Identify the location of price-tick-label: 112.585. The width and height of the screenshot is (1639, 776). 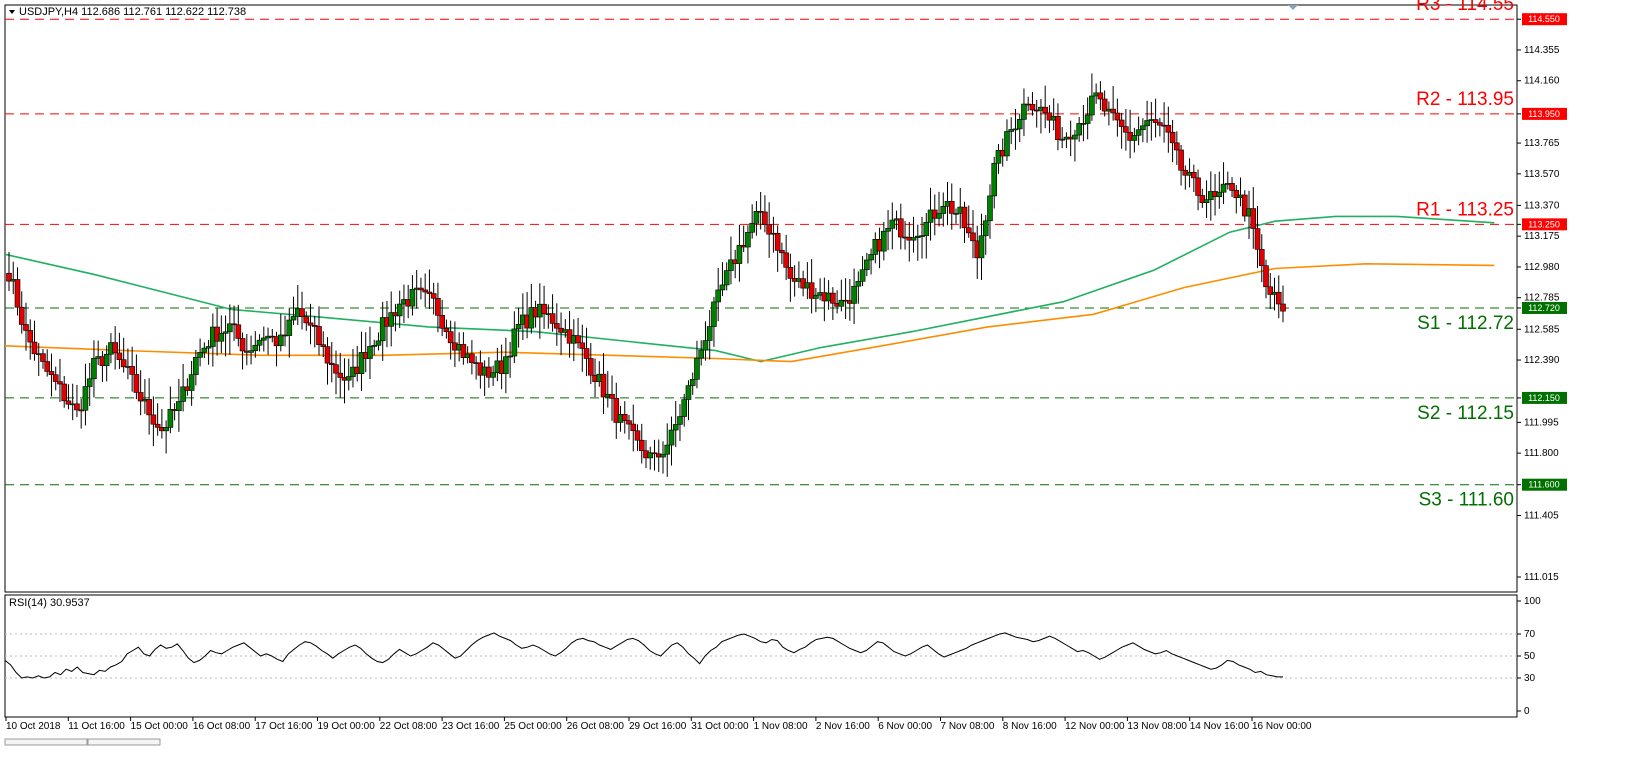
(1542, 329).